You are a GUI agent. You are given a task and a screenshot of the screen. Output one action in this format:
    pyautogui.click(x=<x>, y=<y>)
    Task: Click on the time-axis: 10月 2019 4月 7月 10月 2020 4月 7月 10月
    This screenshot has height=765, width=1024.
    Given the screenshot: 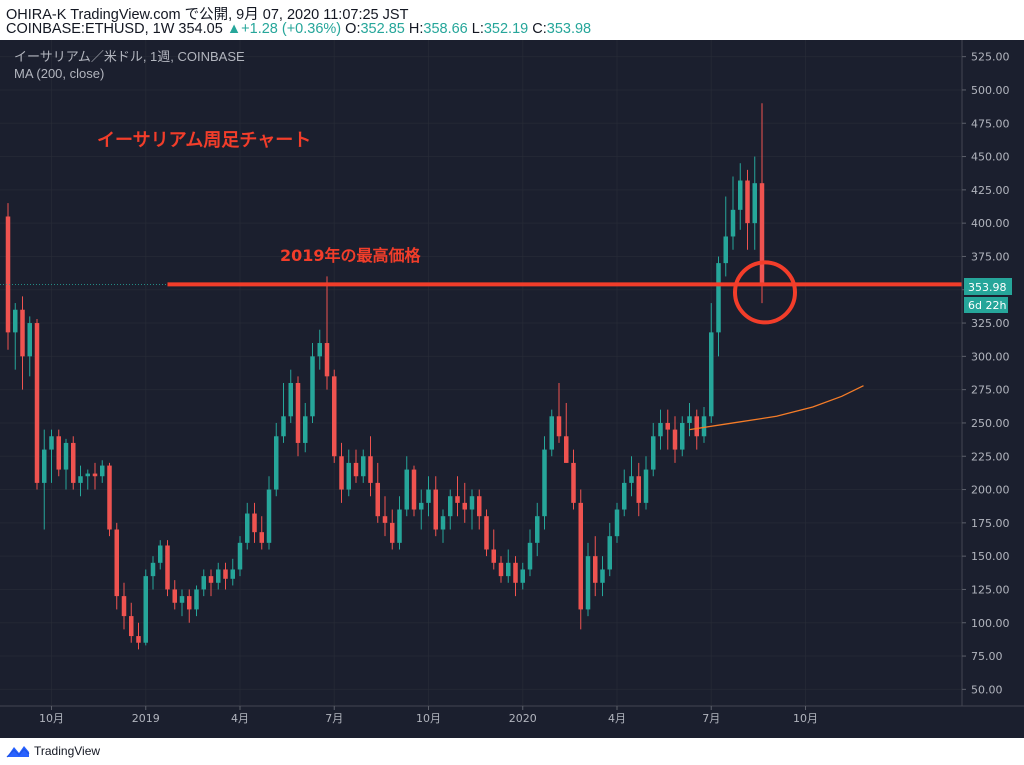 What is the action you would take?
    pyautogui.click(x=428, y=715)
    